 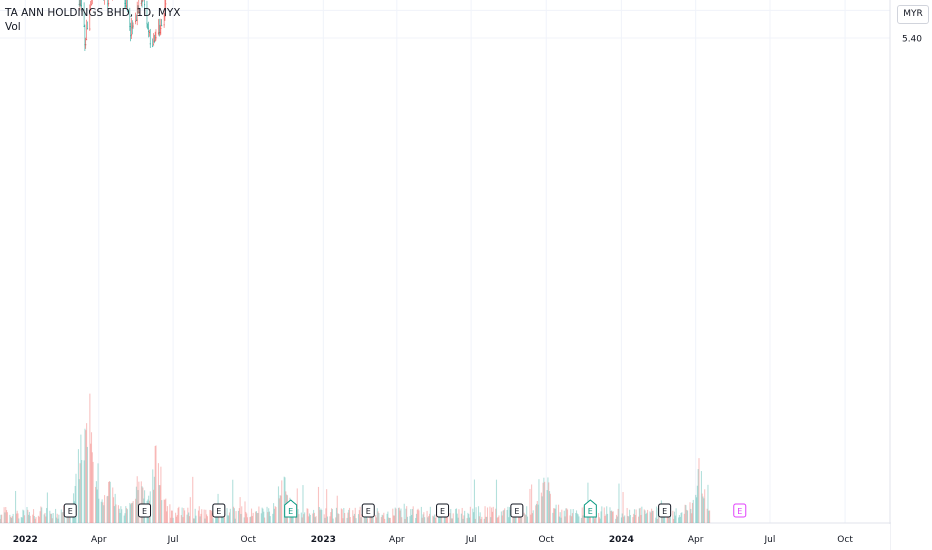 I want to click on x-tick-label: Oct, so click(x=845, y=540).